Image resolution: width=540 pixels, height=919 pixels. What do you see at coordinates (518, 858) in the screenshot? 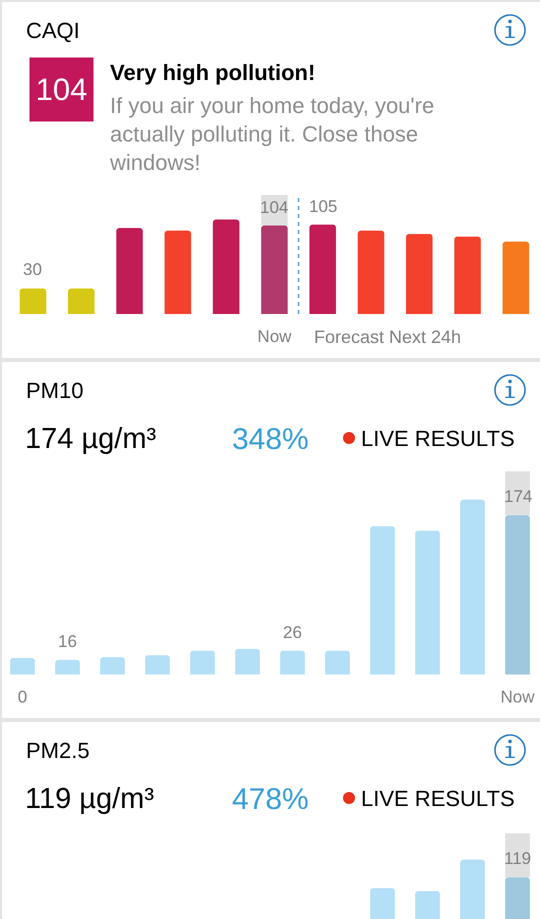
I see `annotation: 119` at bounding box center [518, 858].